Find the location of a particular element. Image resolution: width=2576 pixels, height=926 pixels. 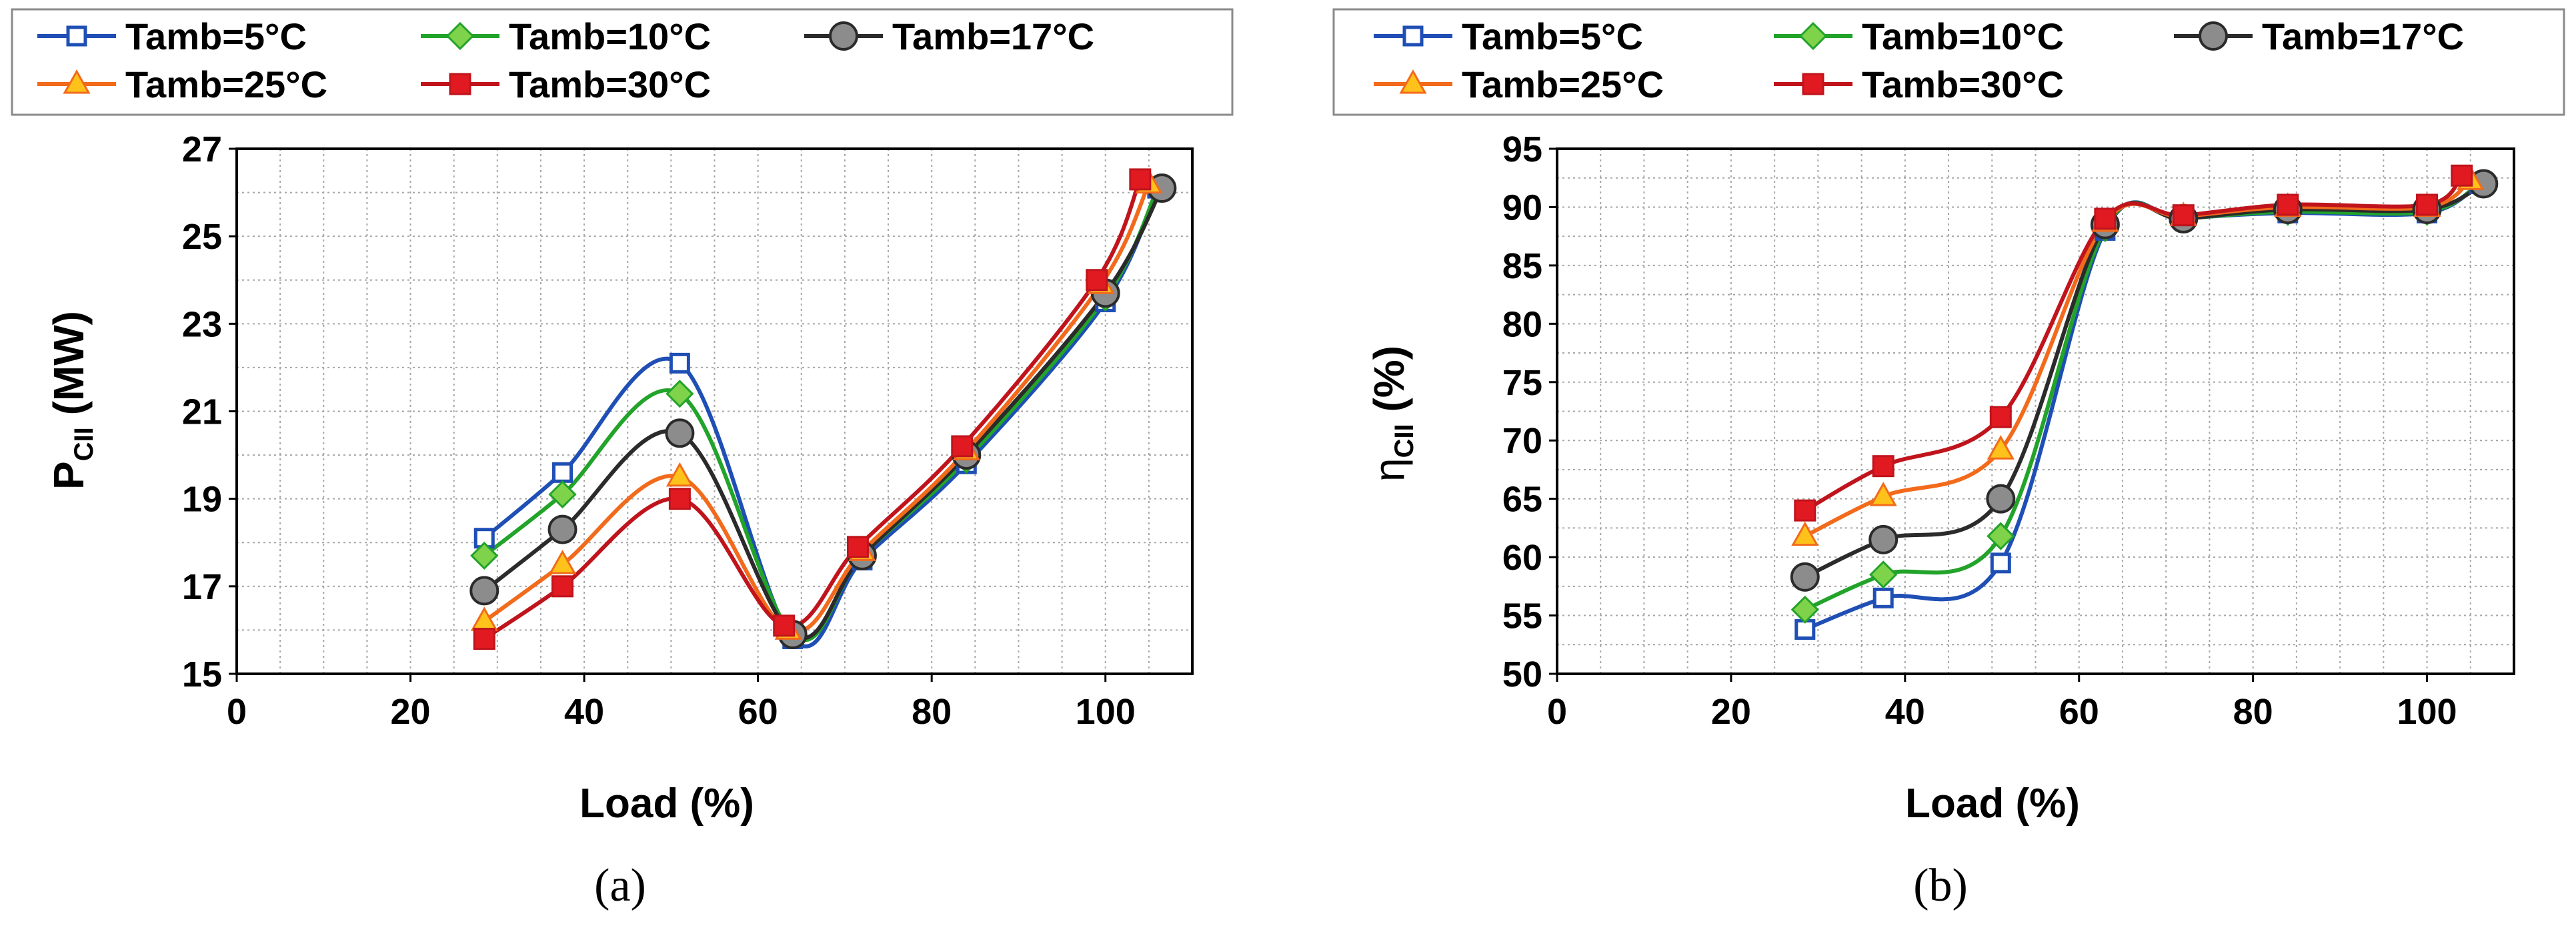

y-axis-title-b: ηCII (%) is located at coordinates (1392, 414).